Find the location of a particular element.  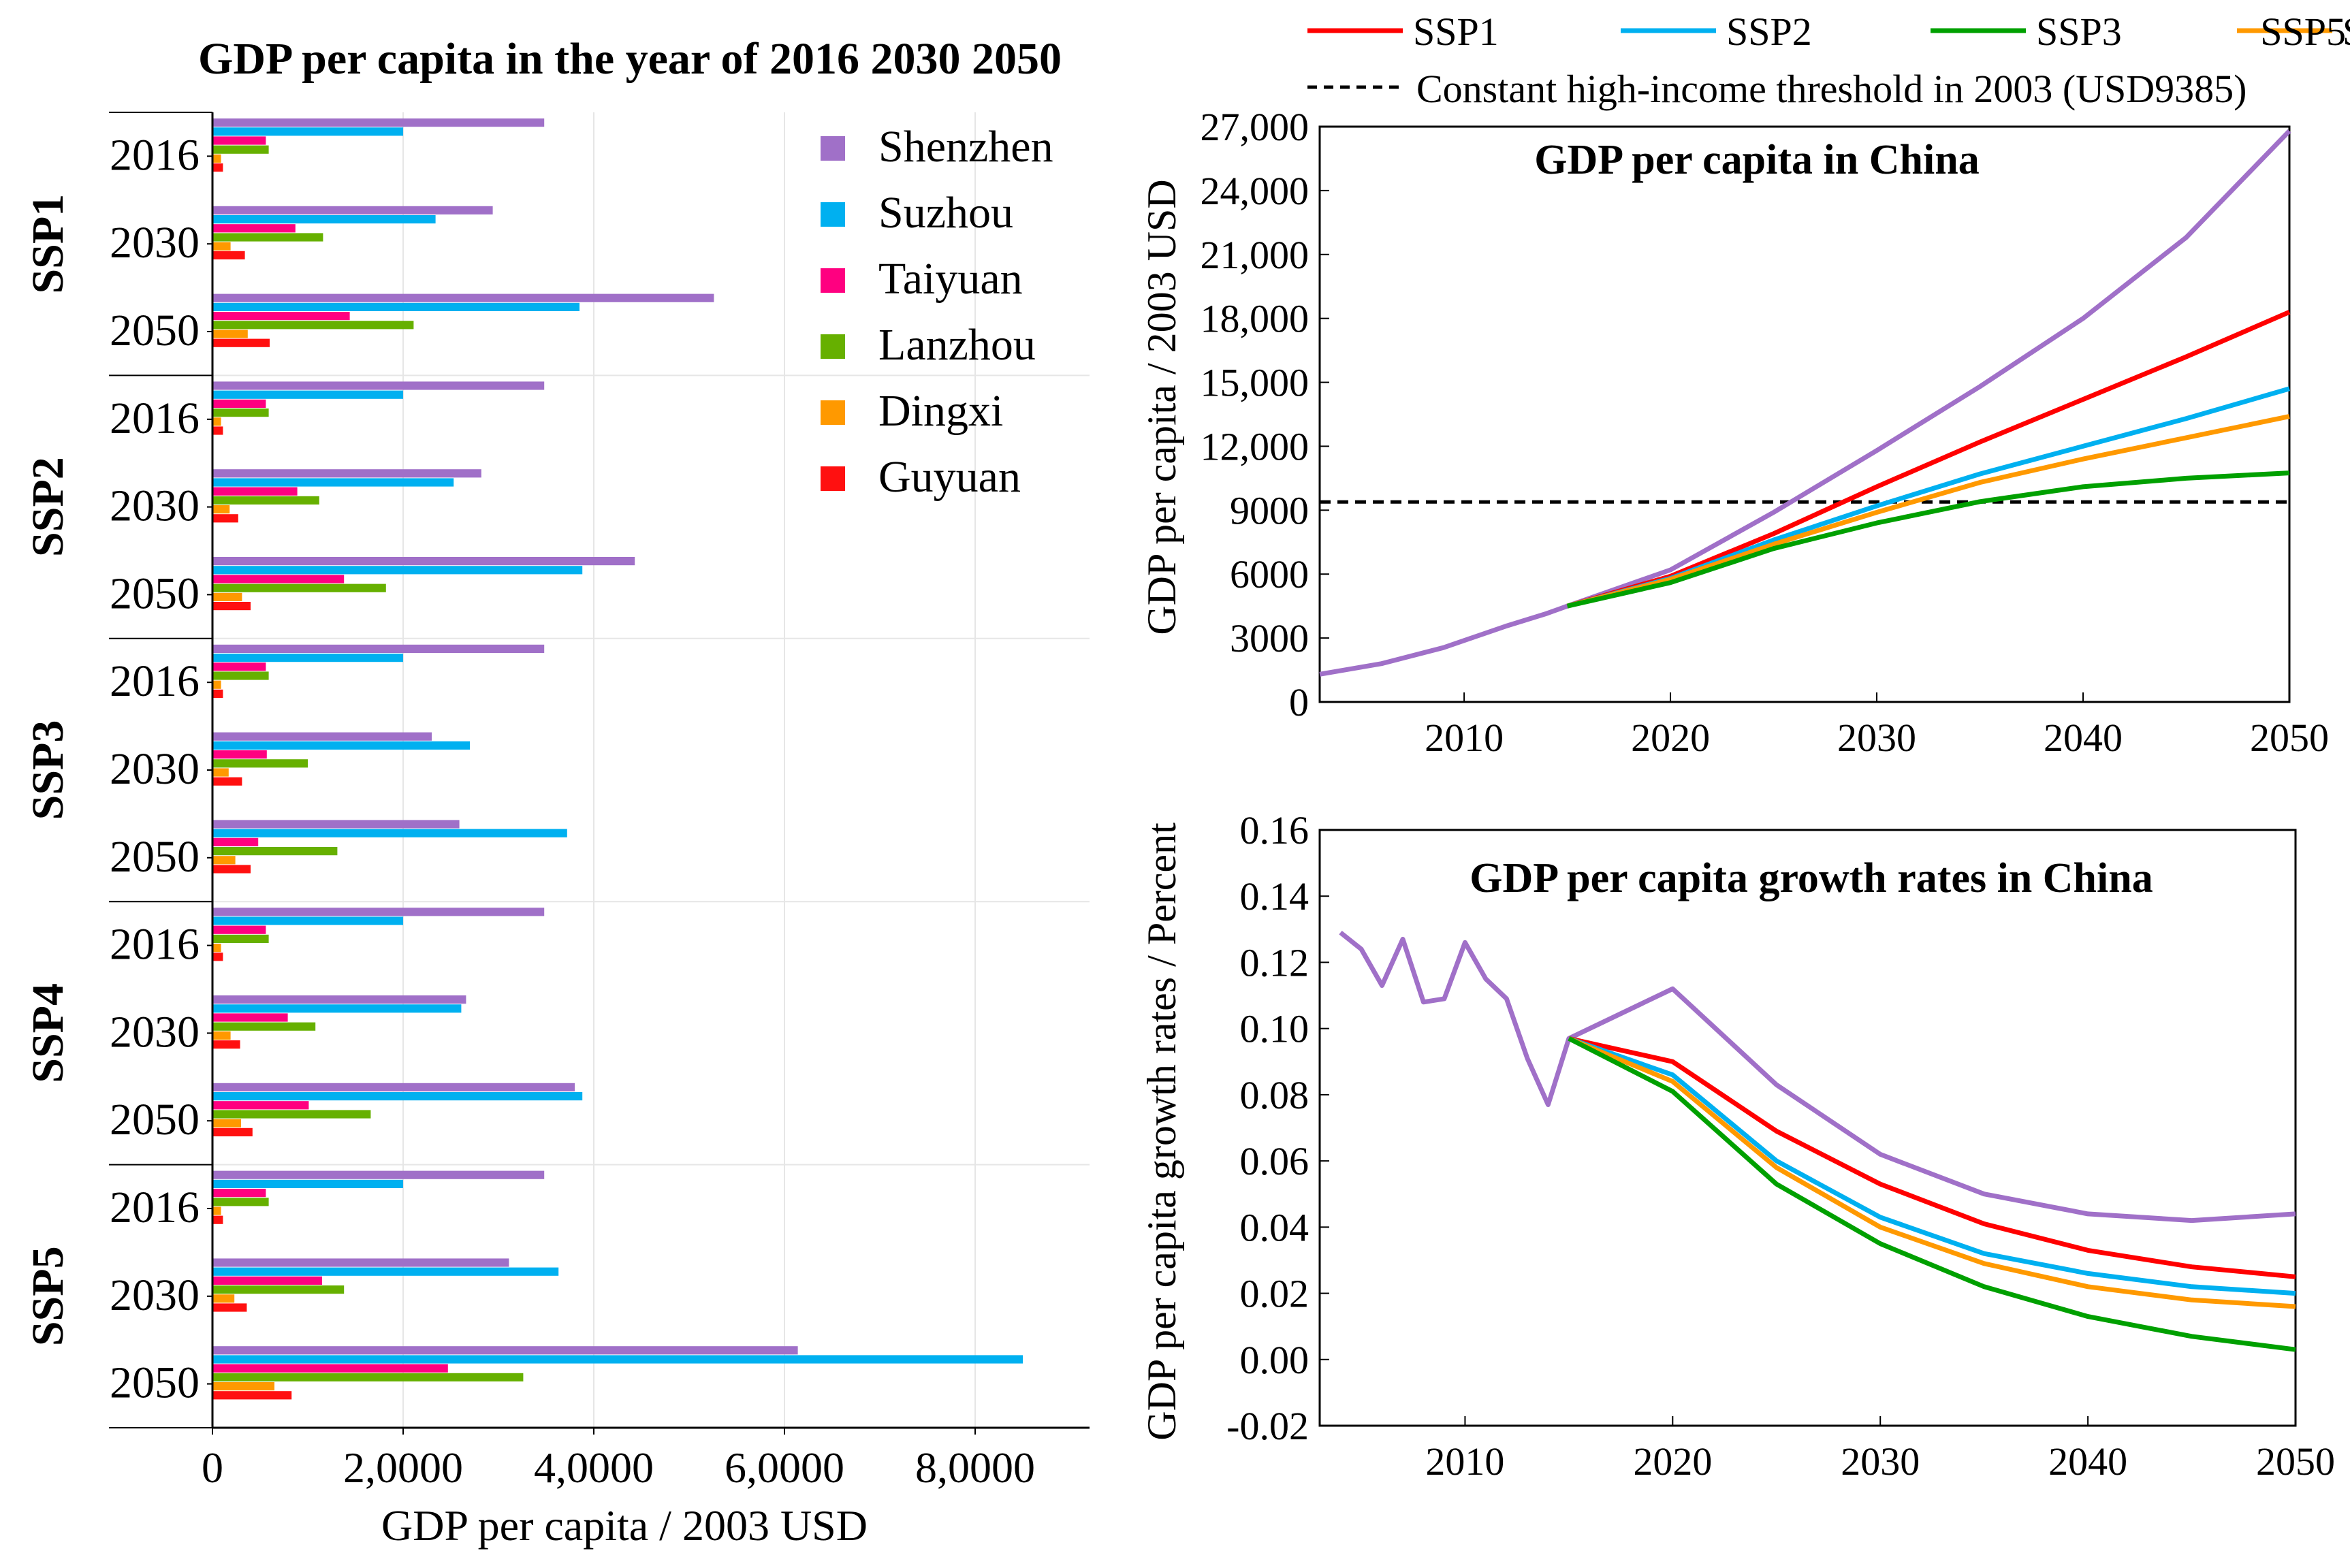

bar-ssp2-2050-shenzhen is located at coordinates (423, 561).